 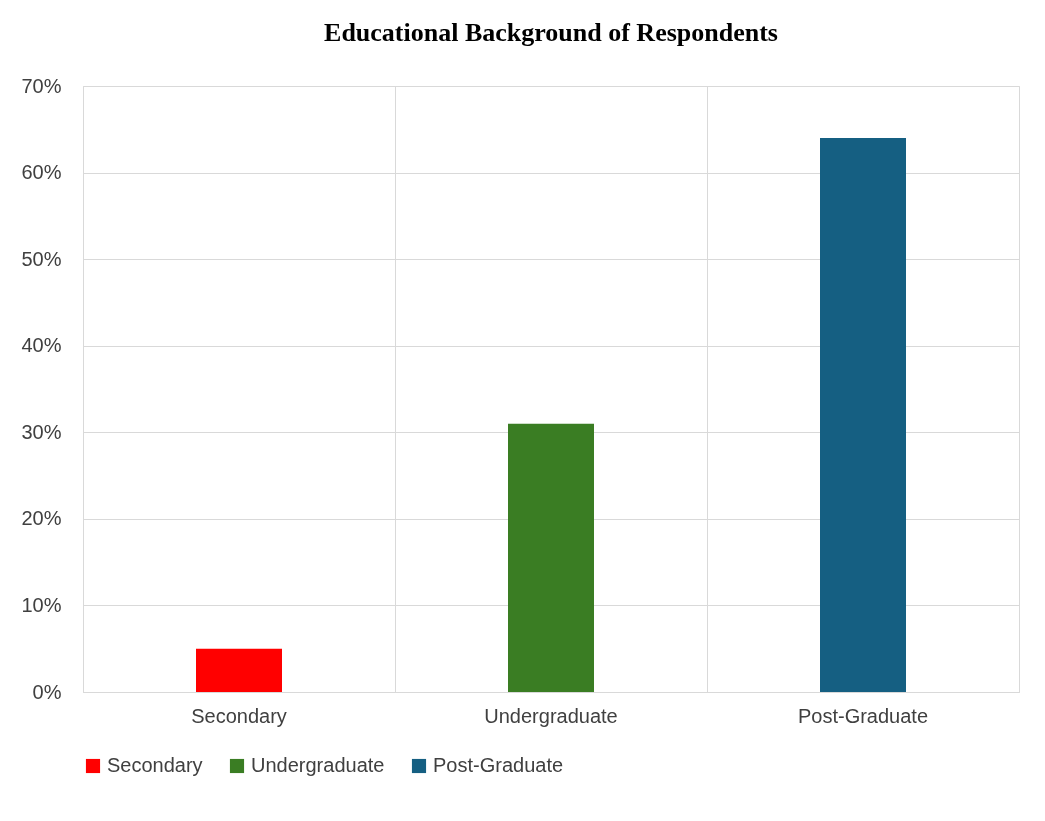 What do you see at coordinates (155, 765) in the screenshot?
I see `legend-label: Secondary` at bounding box center [155, 765].